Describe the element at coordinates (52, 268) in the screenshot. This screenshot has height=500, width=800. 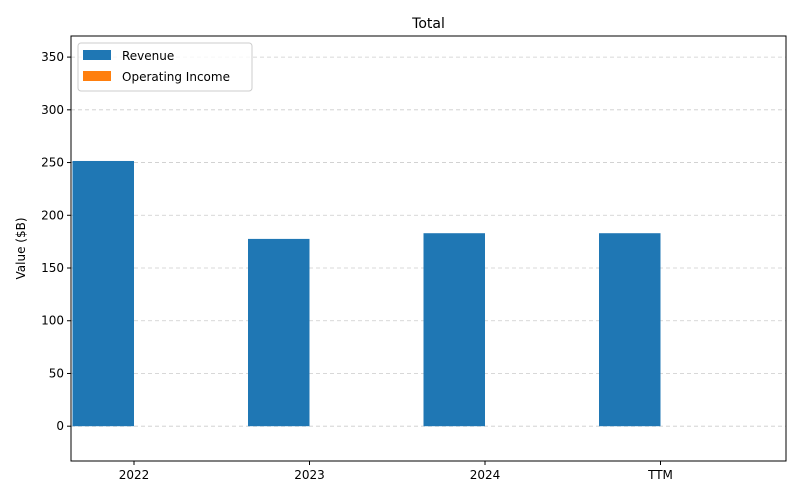
I see `y-tick-label: 150` at that location.